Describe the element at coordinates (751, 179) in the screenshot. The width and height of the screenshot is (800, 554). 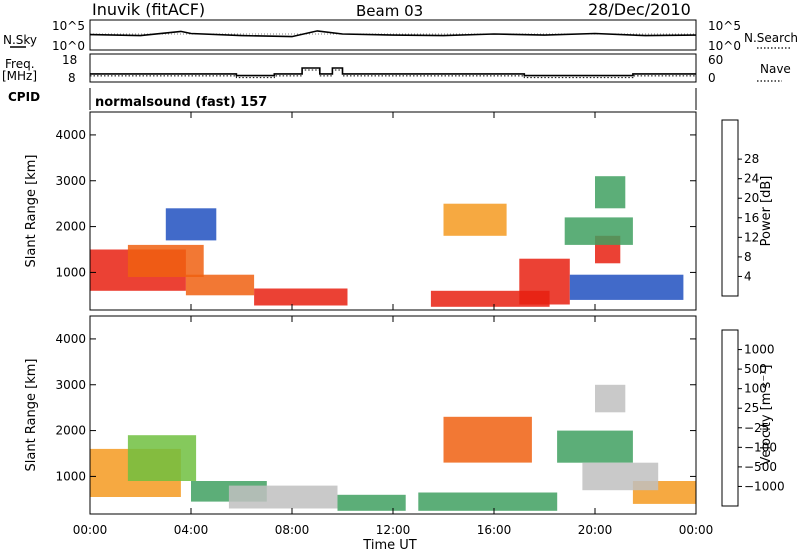
I see `colorbar-tick-label: 24` at that location.